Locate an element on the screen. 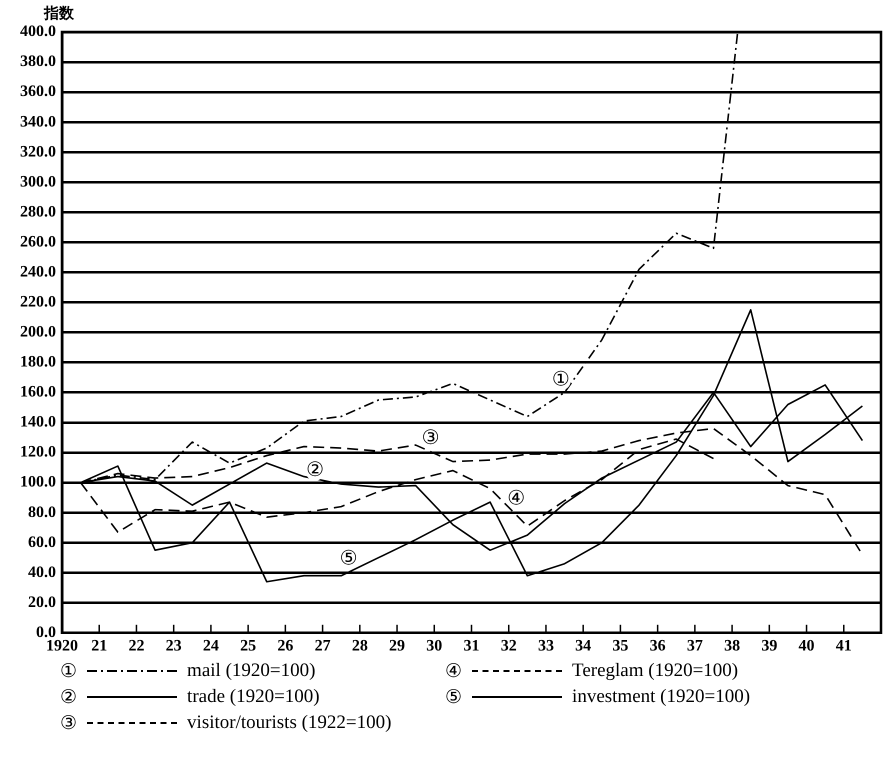 The image size is (885, 759). y-tick-label: 80.0 is located at coordinates (42, 512).